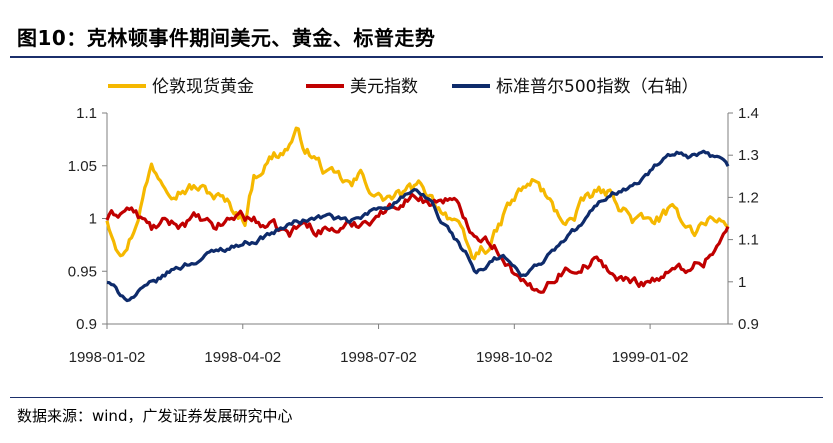  Describe the element at coordinates (748, 155) in the screenshot. I see `right-tick-label: 1.3` at that location.